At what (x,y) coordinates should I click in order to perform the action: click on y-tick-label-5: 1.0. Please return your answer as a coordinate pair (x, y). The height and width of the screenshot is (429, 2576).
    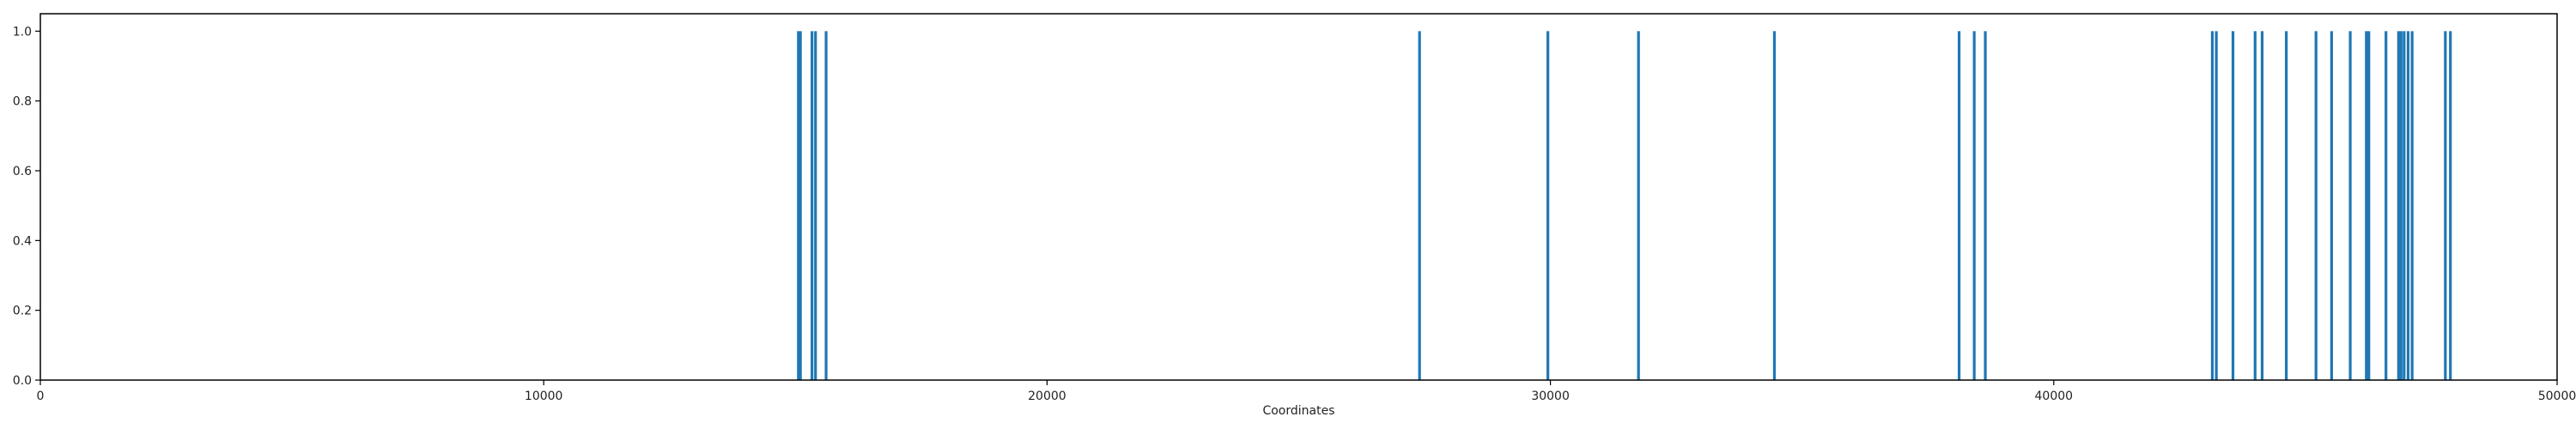
    Looking at the image, I should click on (23, 32).